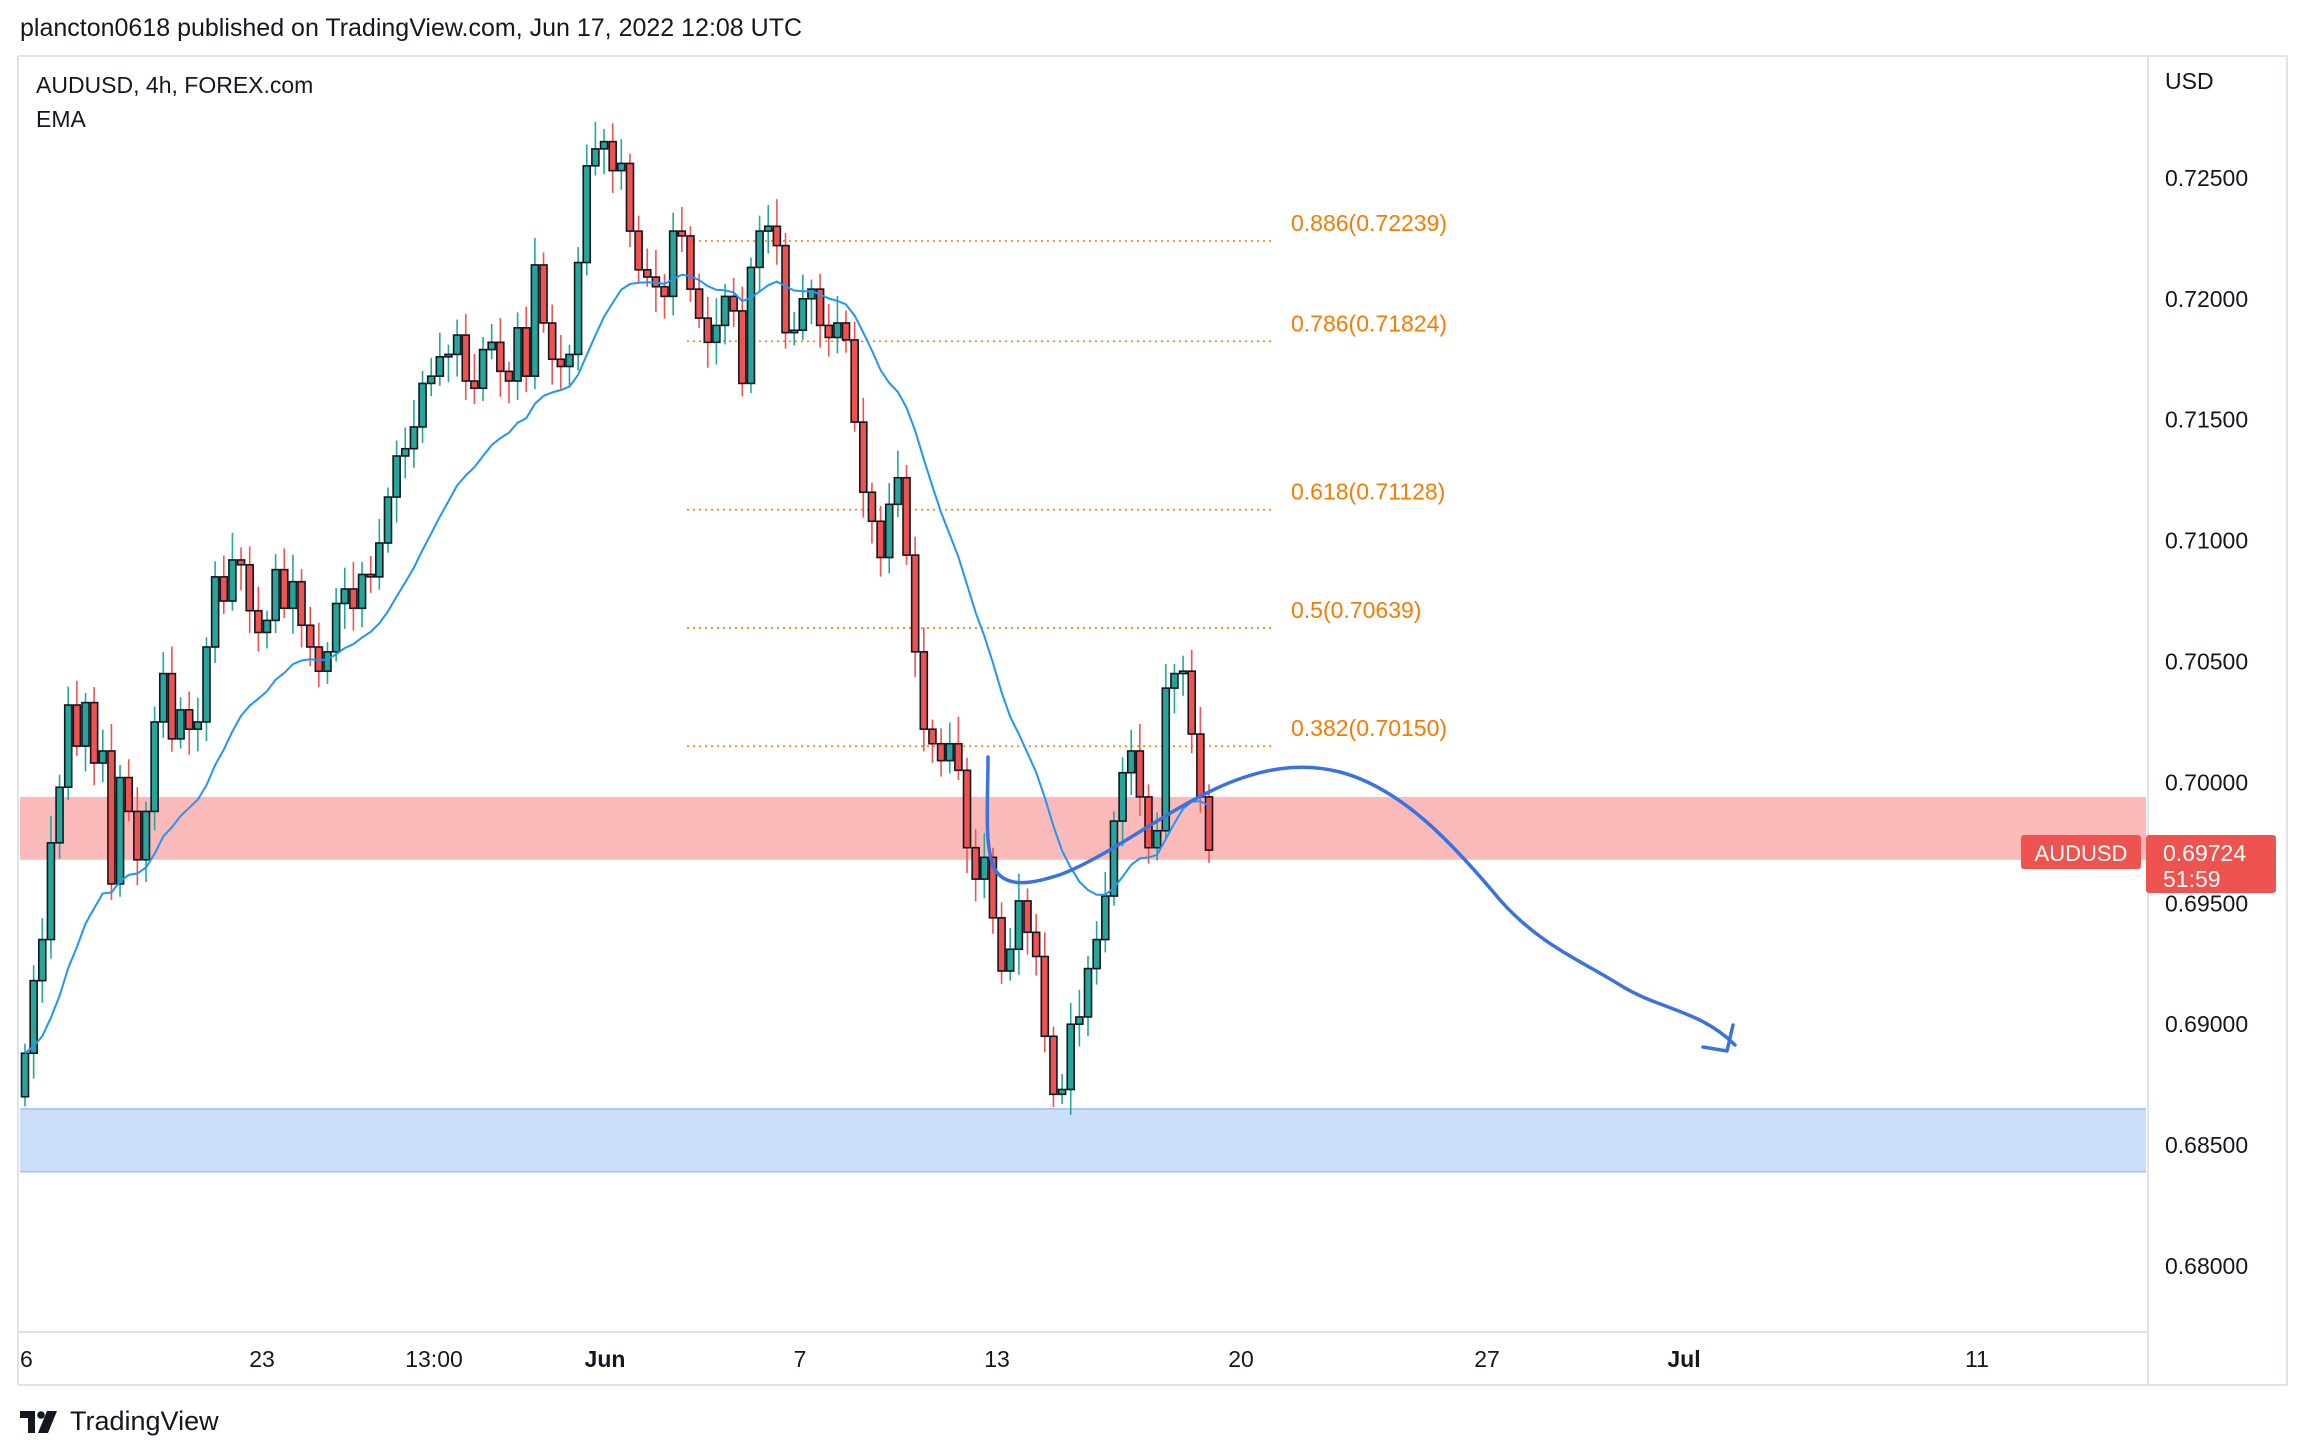 The image size is (2304, 1454). I want to click on time-axis-tick: 13:00, so click(434, 1359).